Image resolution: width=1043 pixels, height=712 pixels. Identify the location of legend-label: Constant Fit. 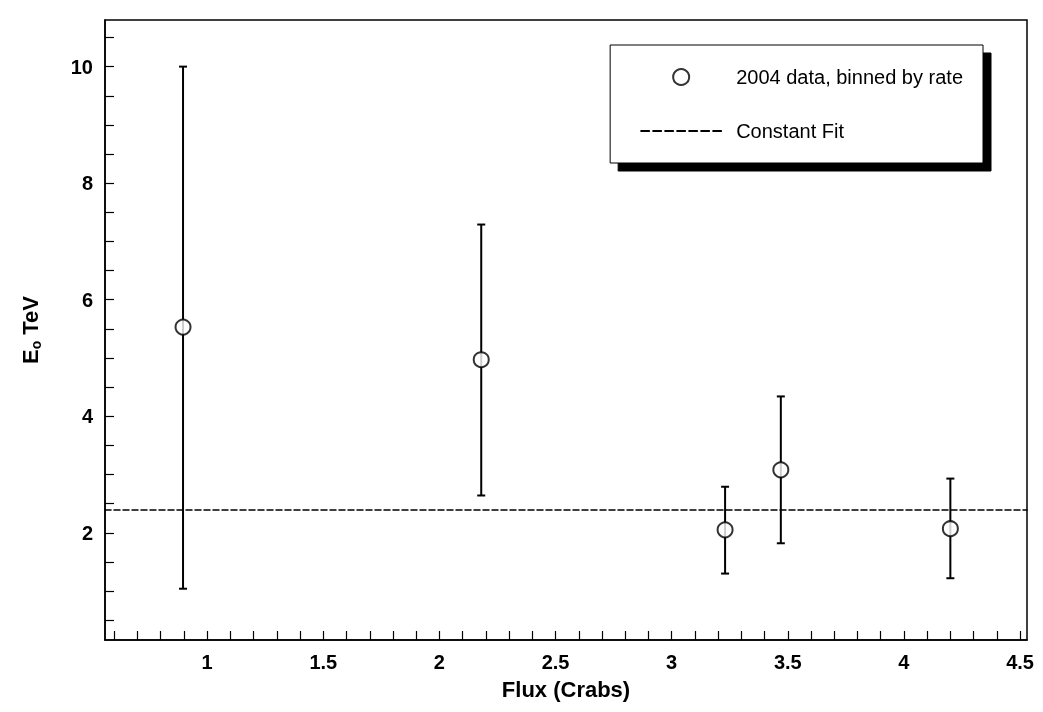
(790, 131).